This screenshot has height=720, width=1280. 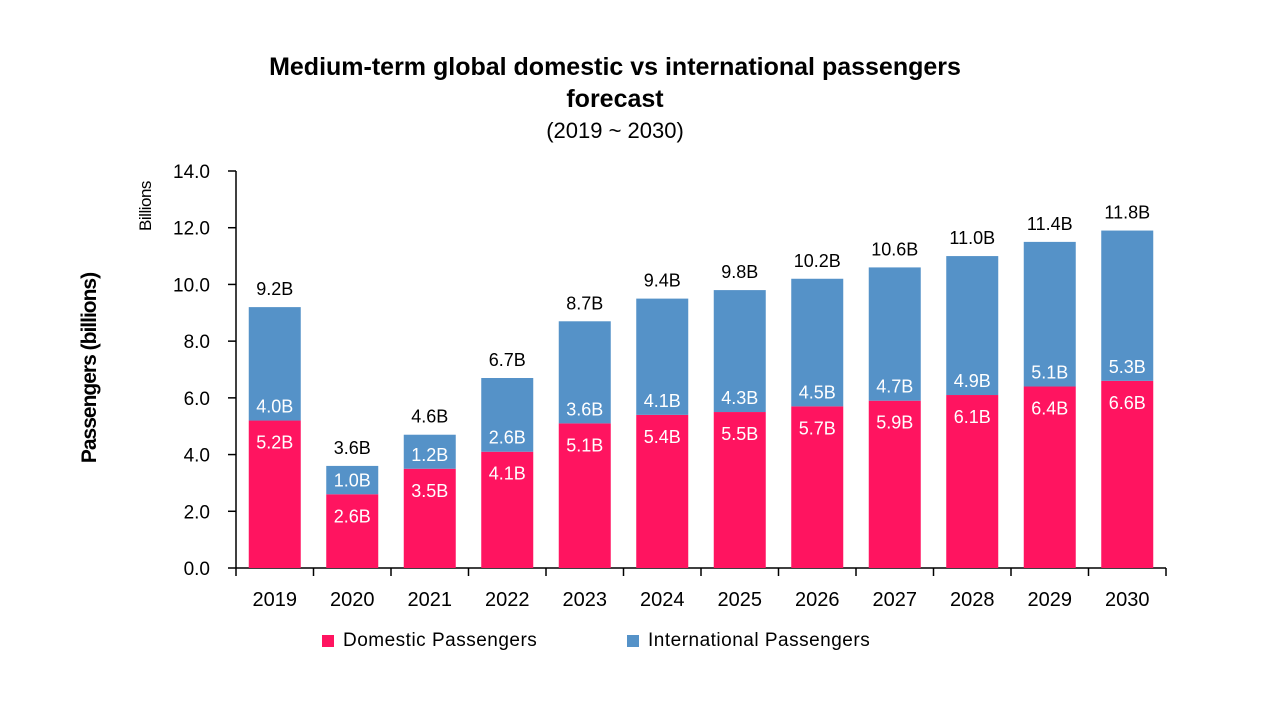 I want to click on bar-domestic-2028, so click(x=972, y=481).